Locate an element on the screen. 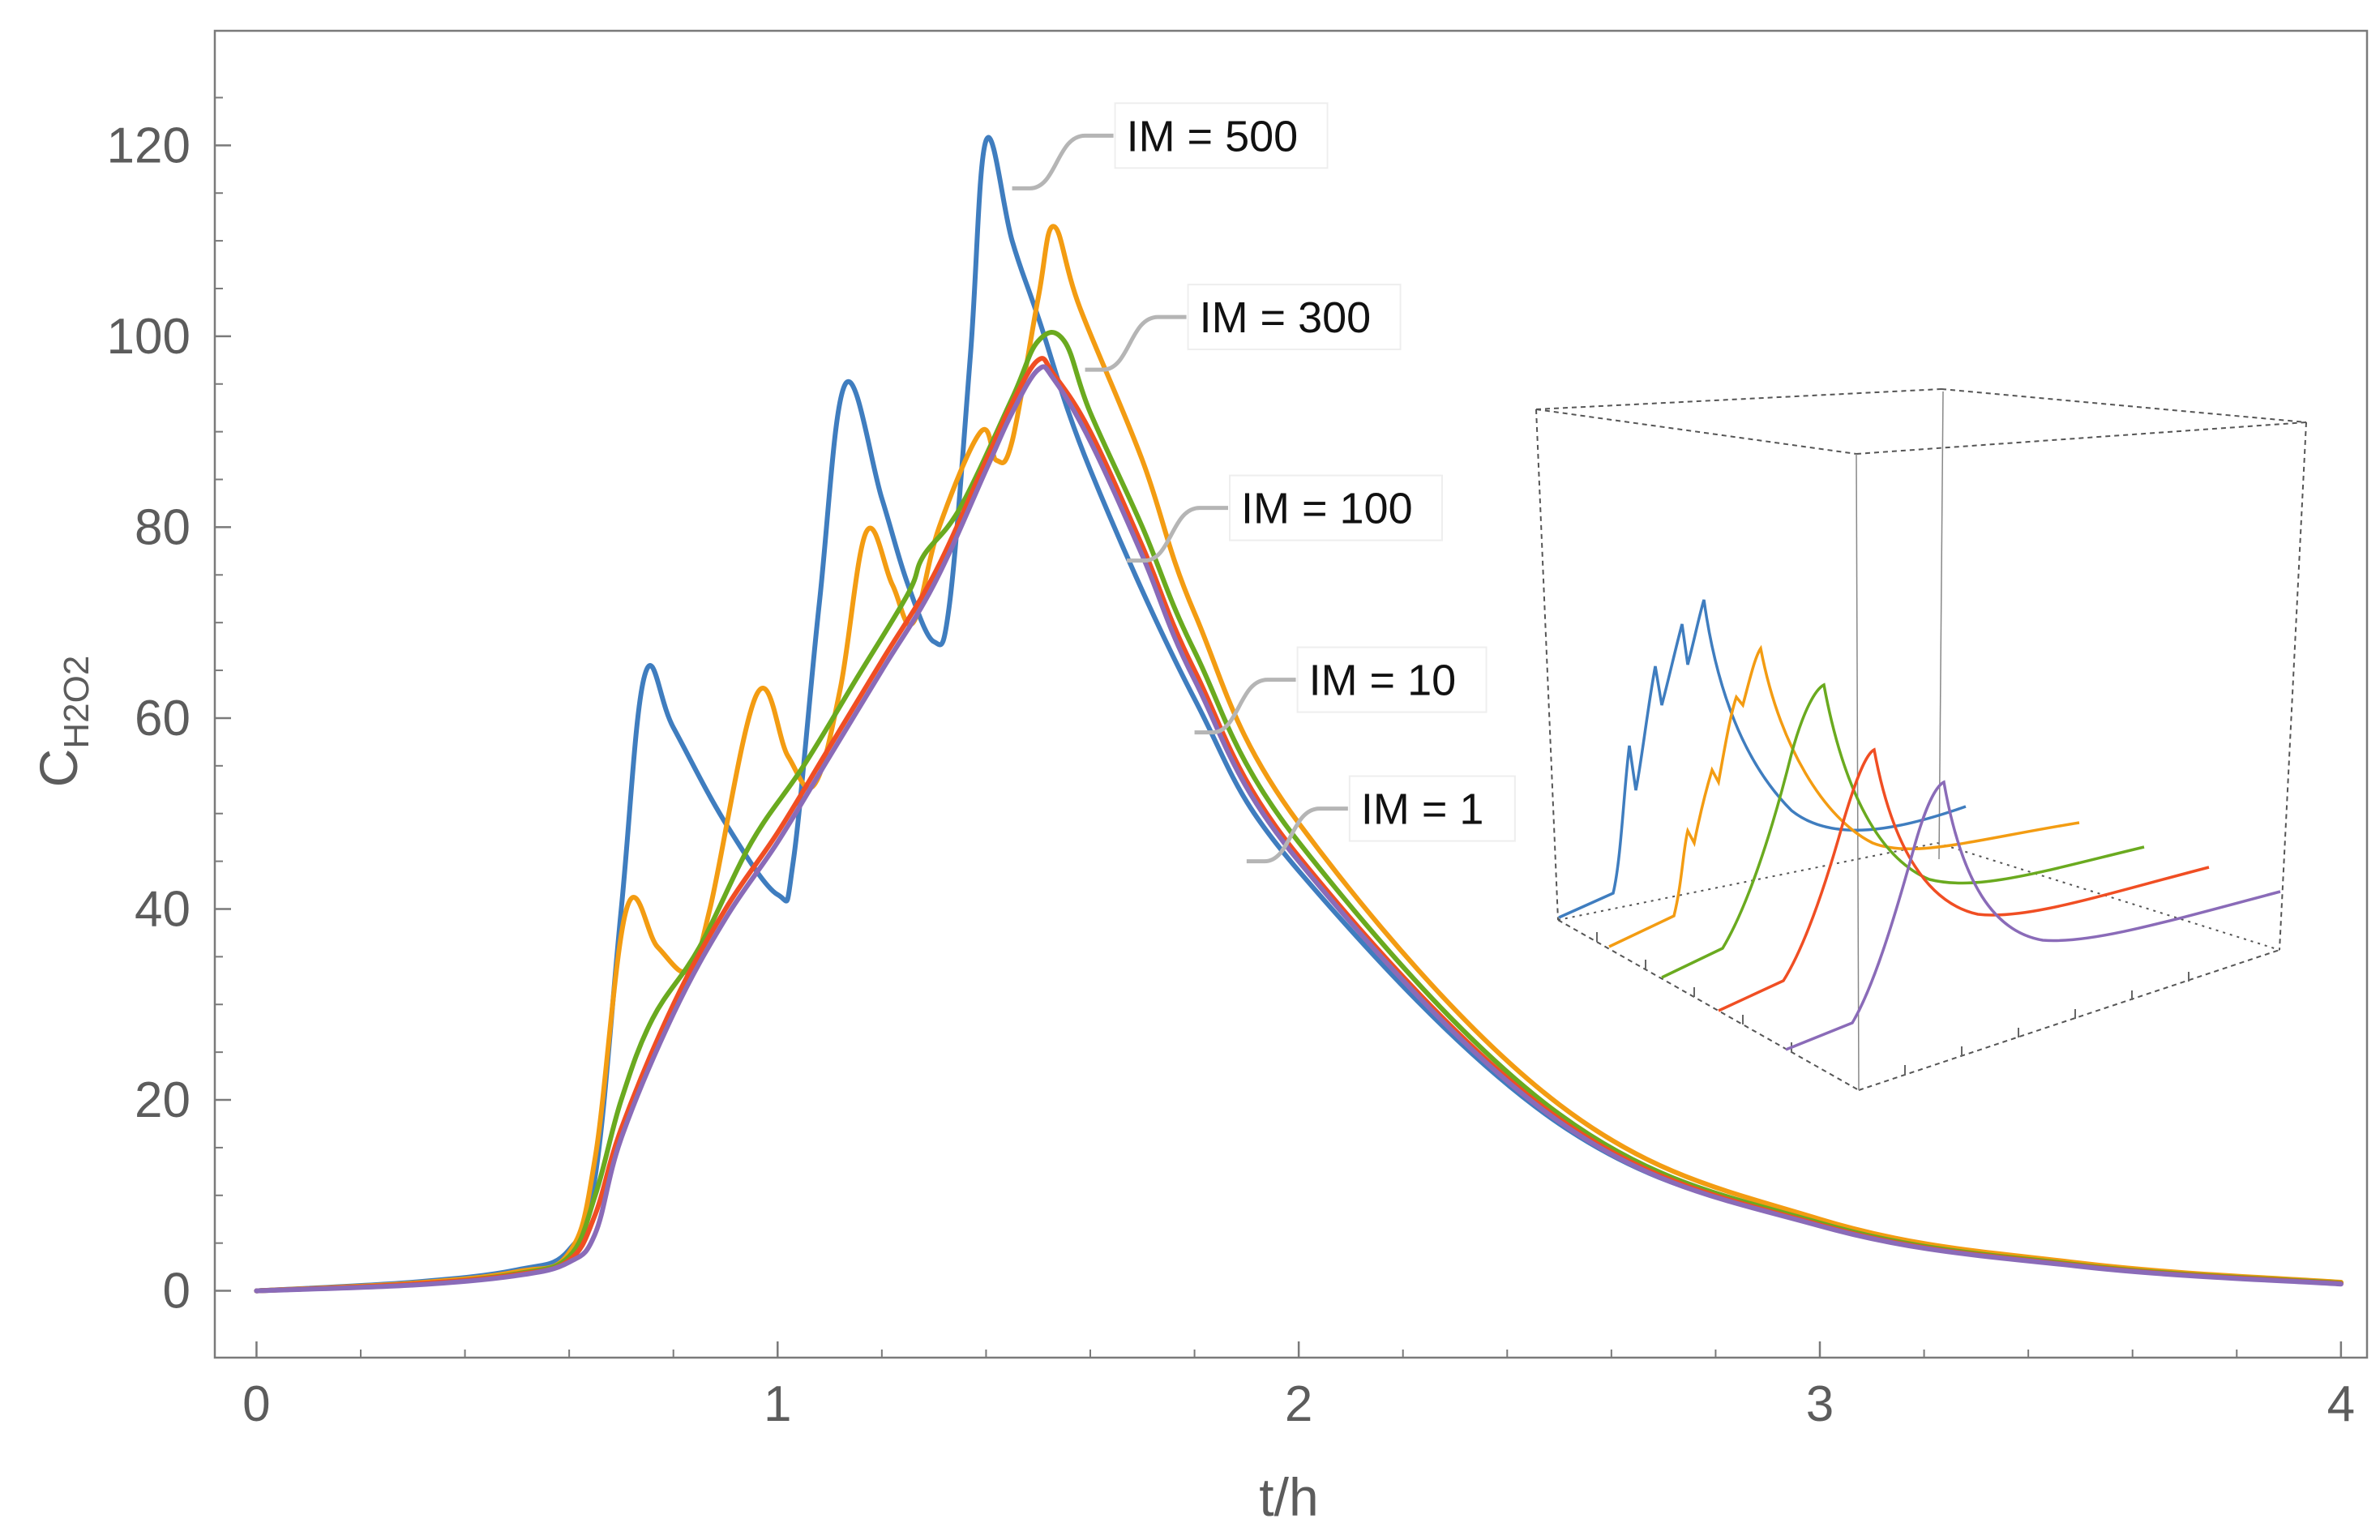 Image resolution: width=2380 pixels, height=1540 pixels. y-axis-title-subscript: H2O2 is located at coordinates (77, 702).